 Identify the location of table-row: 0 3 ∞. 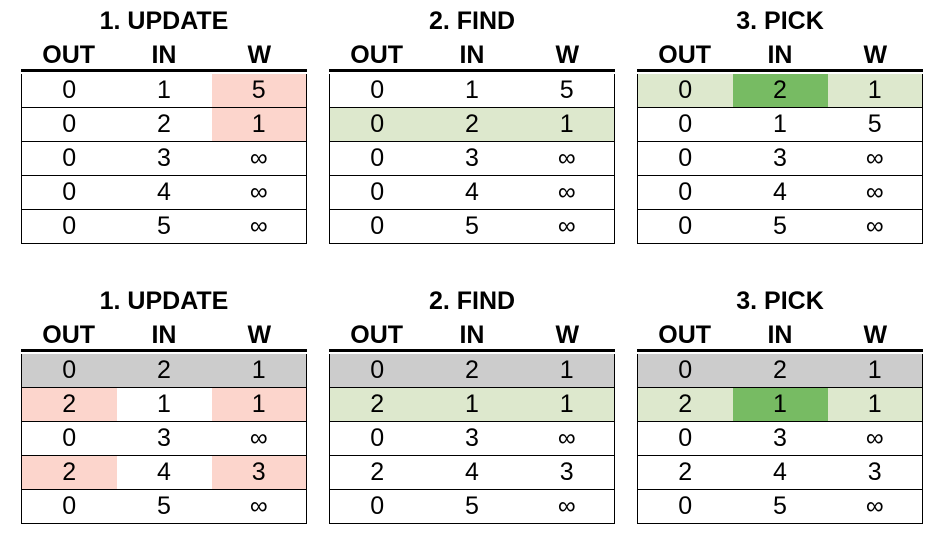
(164, 158).